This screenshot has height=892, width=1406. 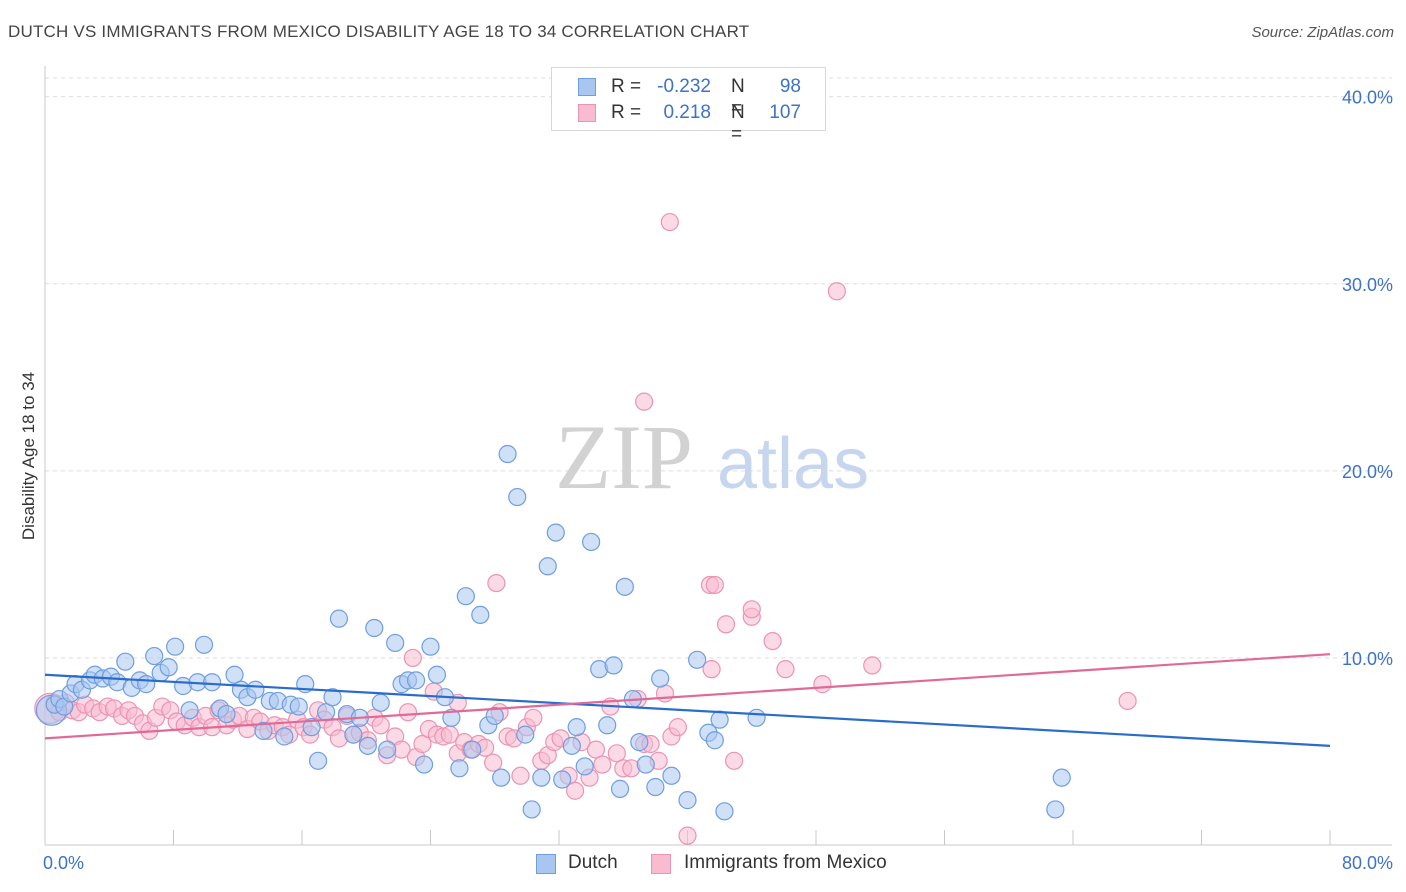 What do you see at coordinates (687, 710) in the screenshot?
I see `dutch-trend-line` at bounding box center [687, 710].